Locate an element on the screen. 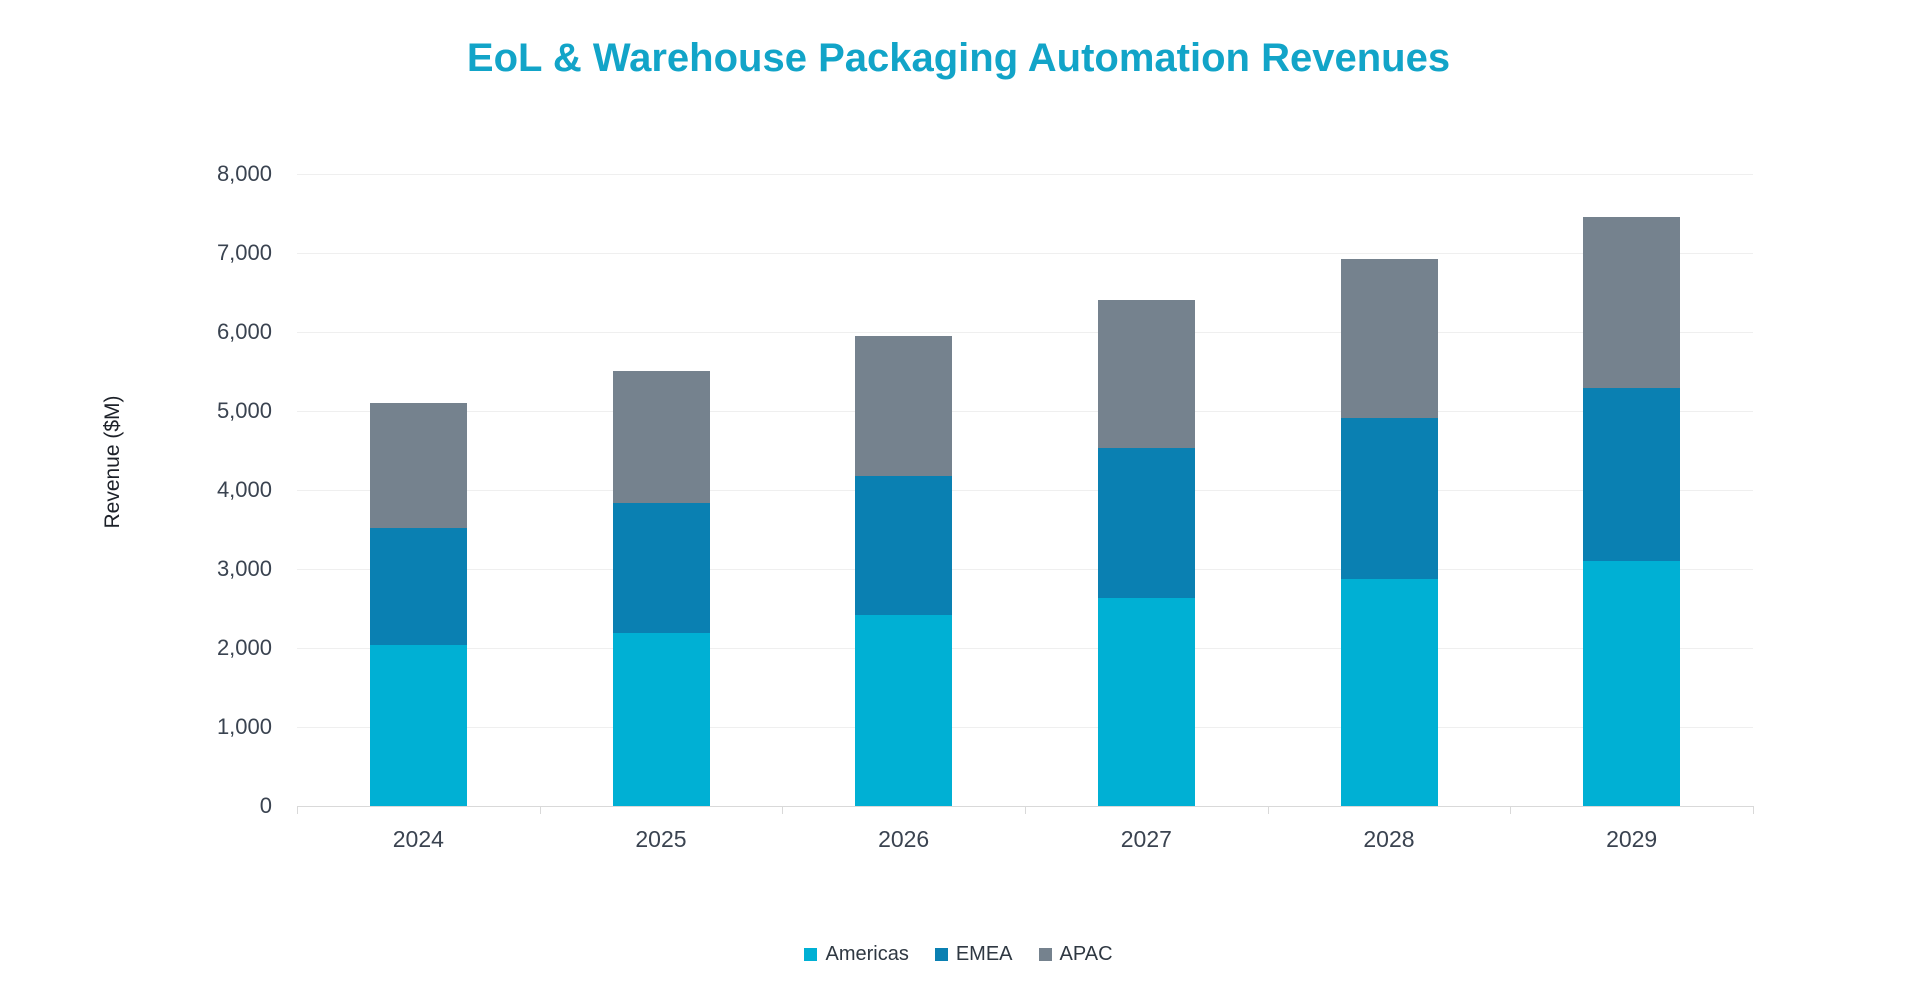 The height and width of the screenshot is (992, 1917). bar-segment-emea-2025 is located at coordinates (661, 567).